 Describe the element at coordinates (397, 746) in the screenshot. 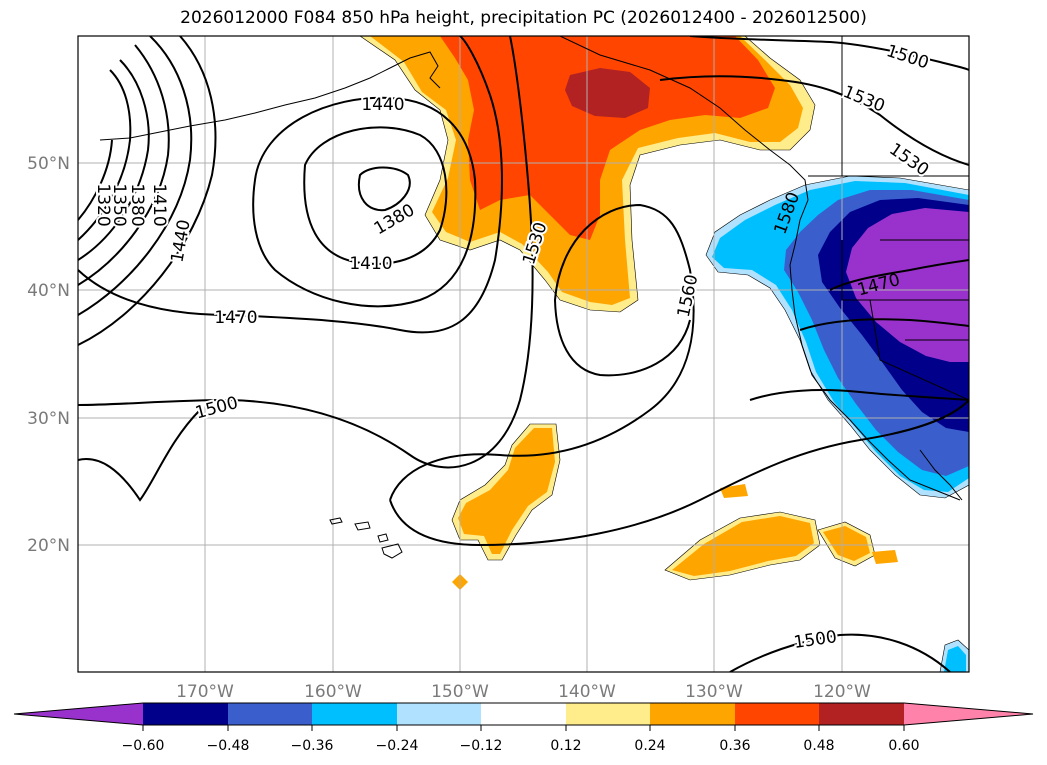

I see `colorbar-tick-neg-024: −0.24` at that location.